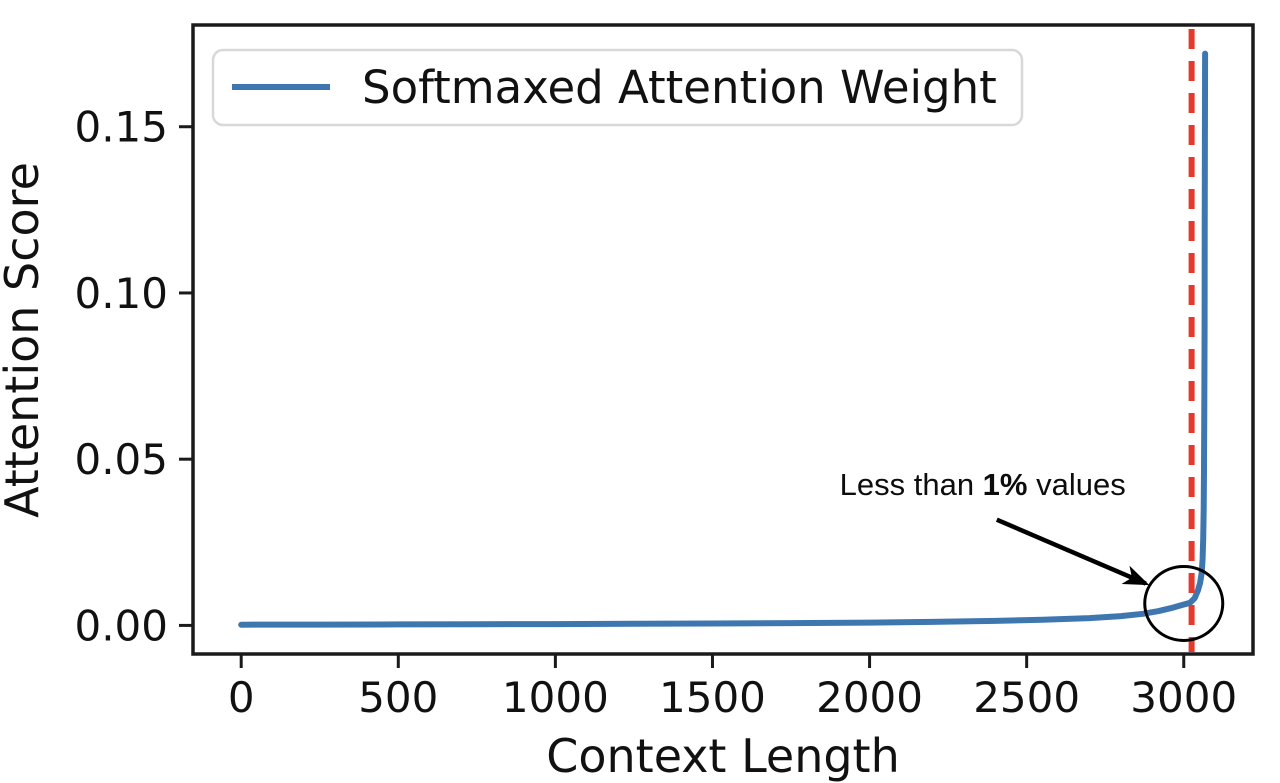 This screenshot has width=1280, height=783. What do you see at coordinates (1026, 697) in the screenshot?
I see `x-tick-label: 2500` at bounding box center [1026, 697].